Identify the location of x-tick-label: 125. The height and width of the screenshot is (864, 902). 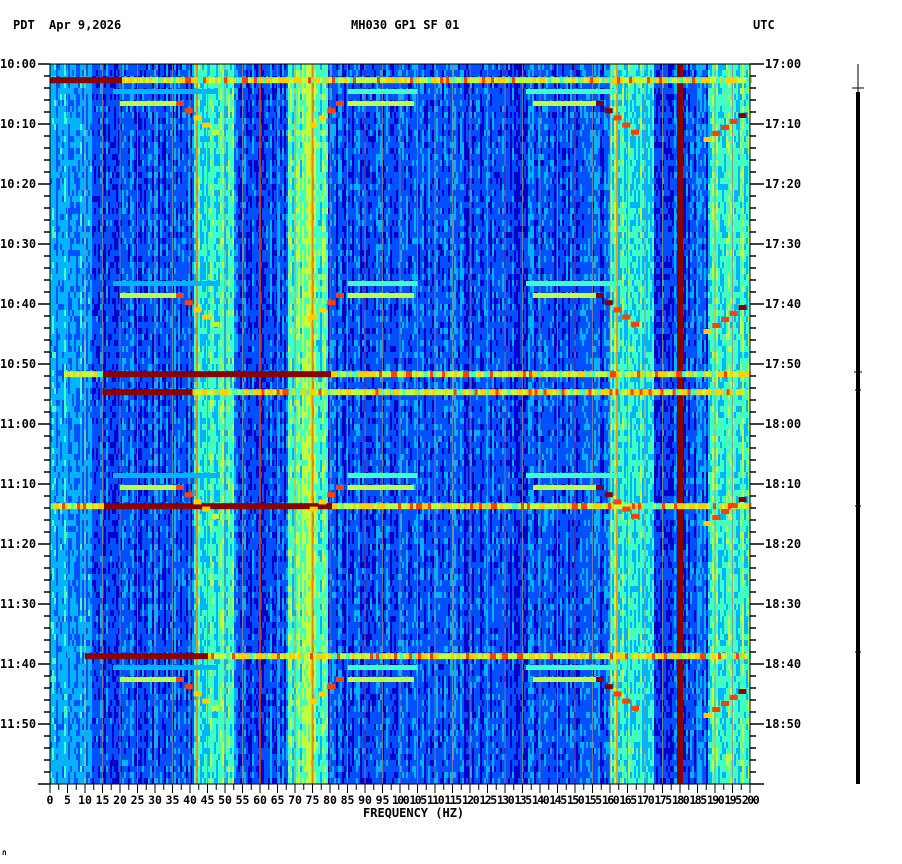
(488, 800).